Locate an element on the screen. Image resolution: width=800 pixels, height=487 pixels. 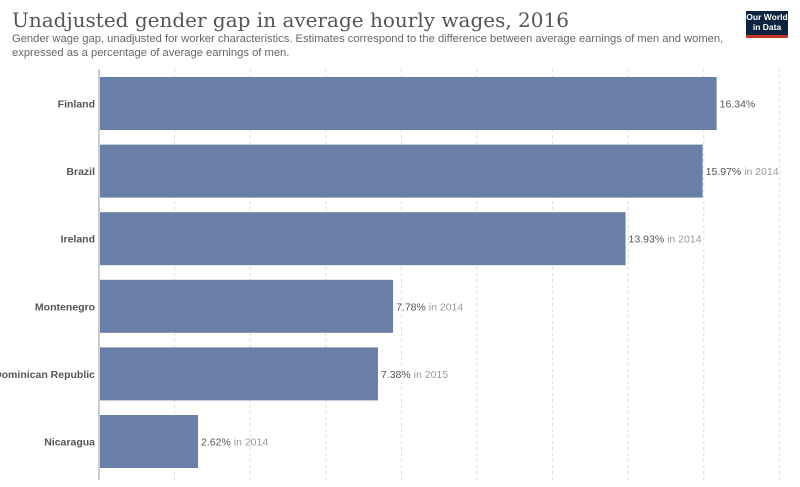
category-label: Brazil is located at coordinates (80, 172).